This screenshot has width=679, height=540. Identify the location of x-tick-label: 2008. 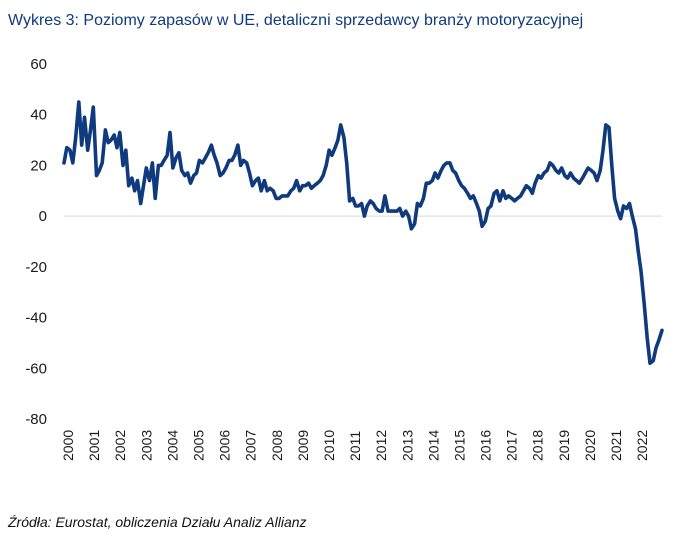
(277, 445).